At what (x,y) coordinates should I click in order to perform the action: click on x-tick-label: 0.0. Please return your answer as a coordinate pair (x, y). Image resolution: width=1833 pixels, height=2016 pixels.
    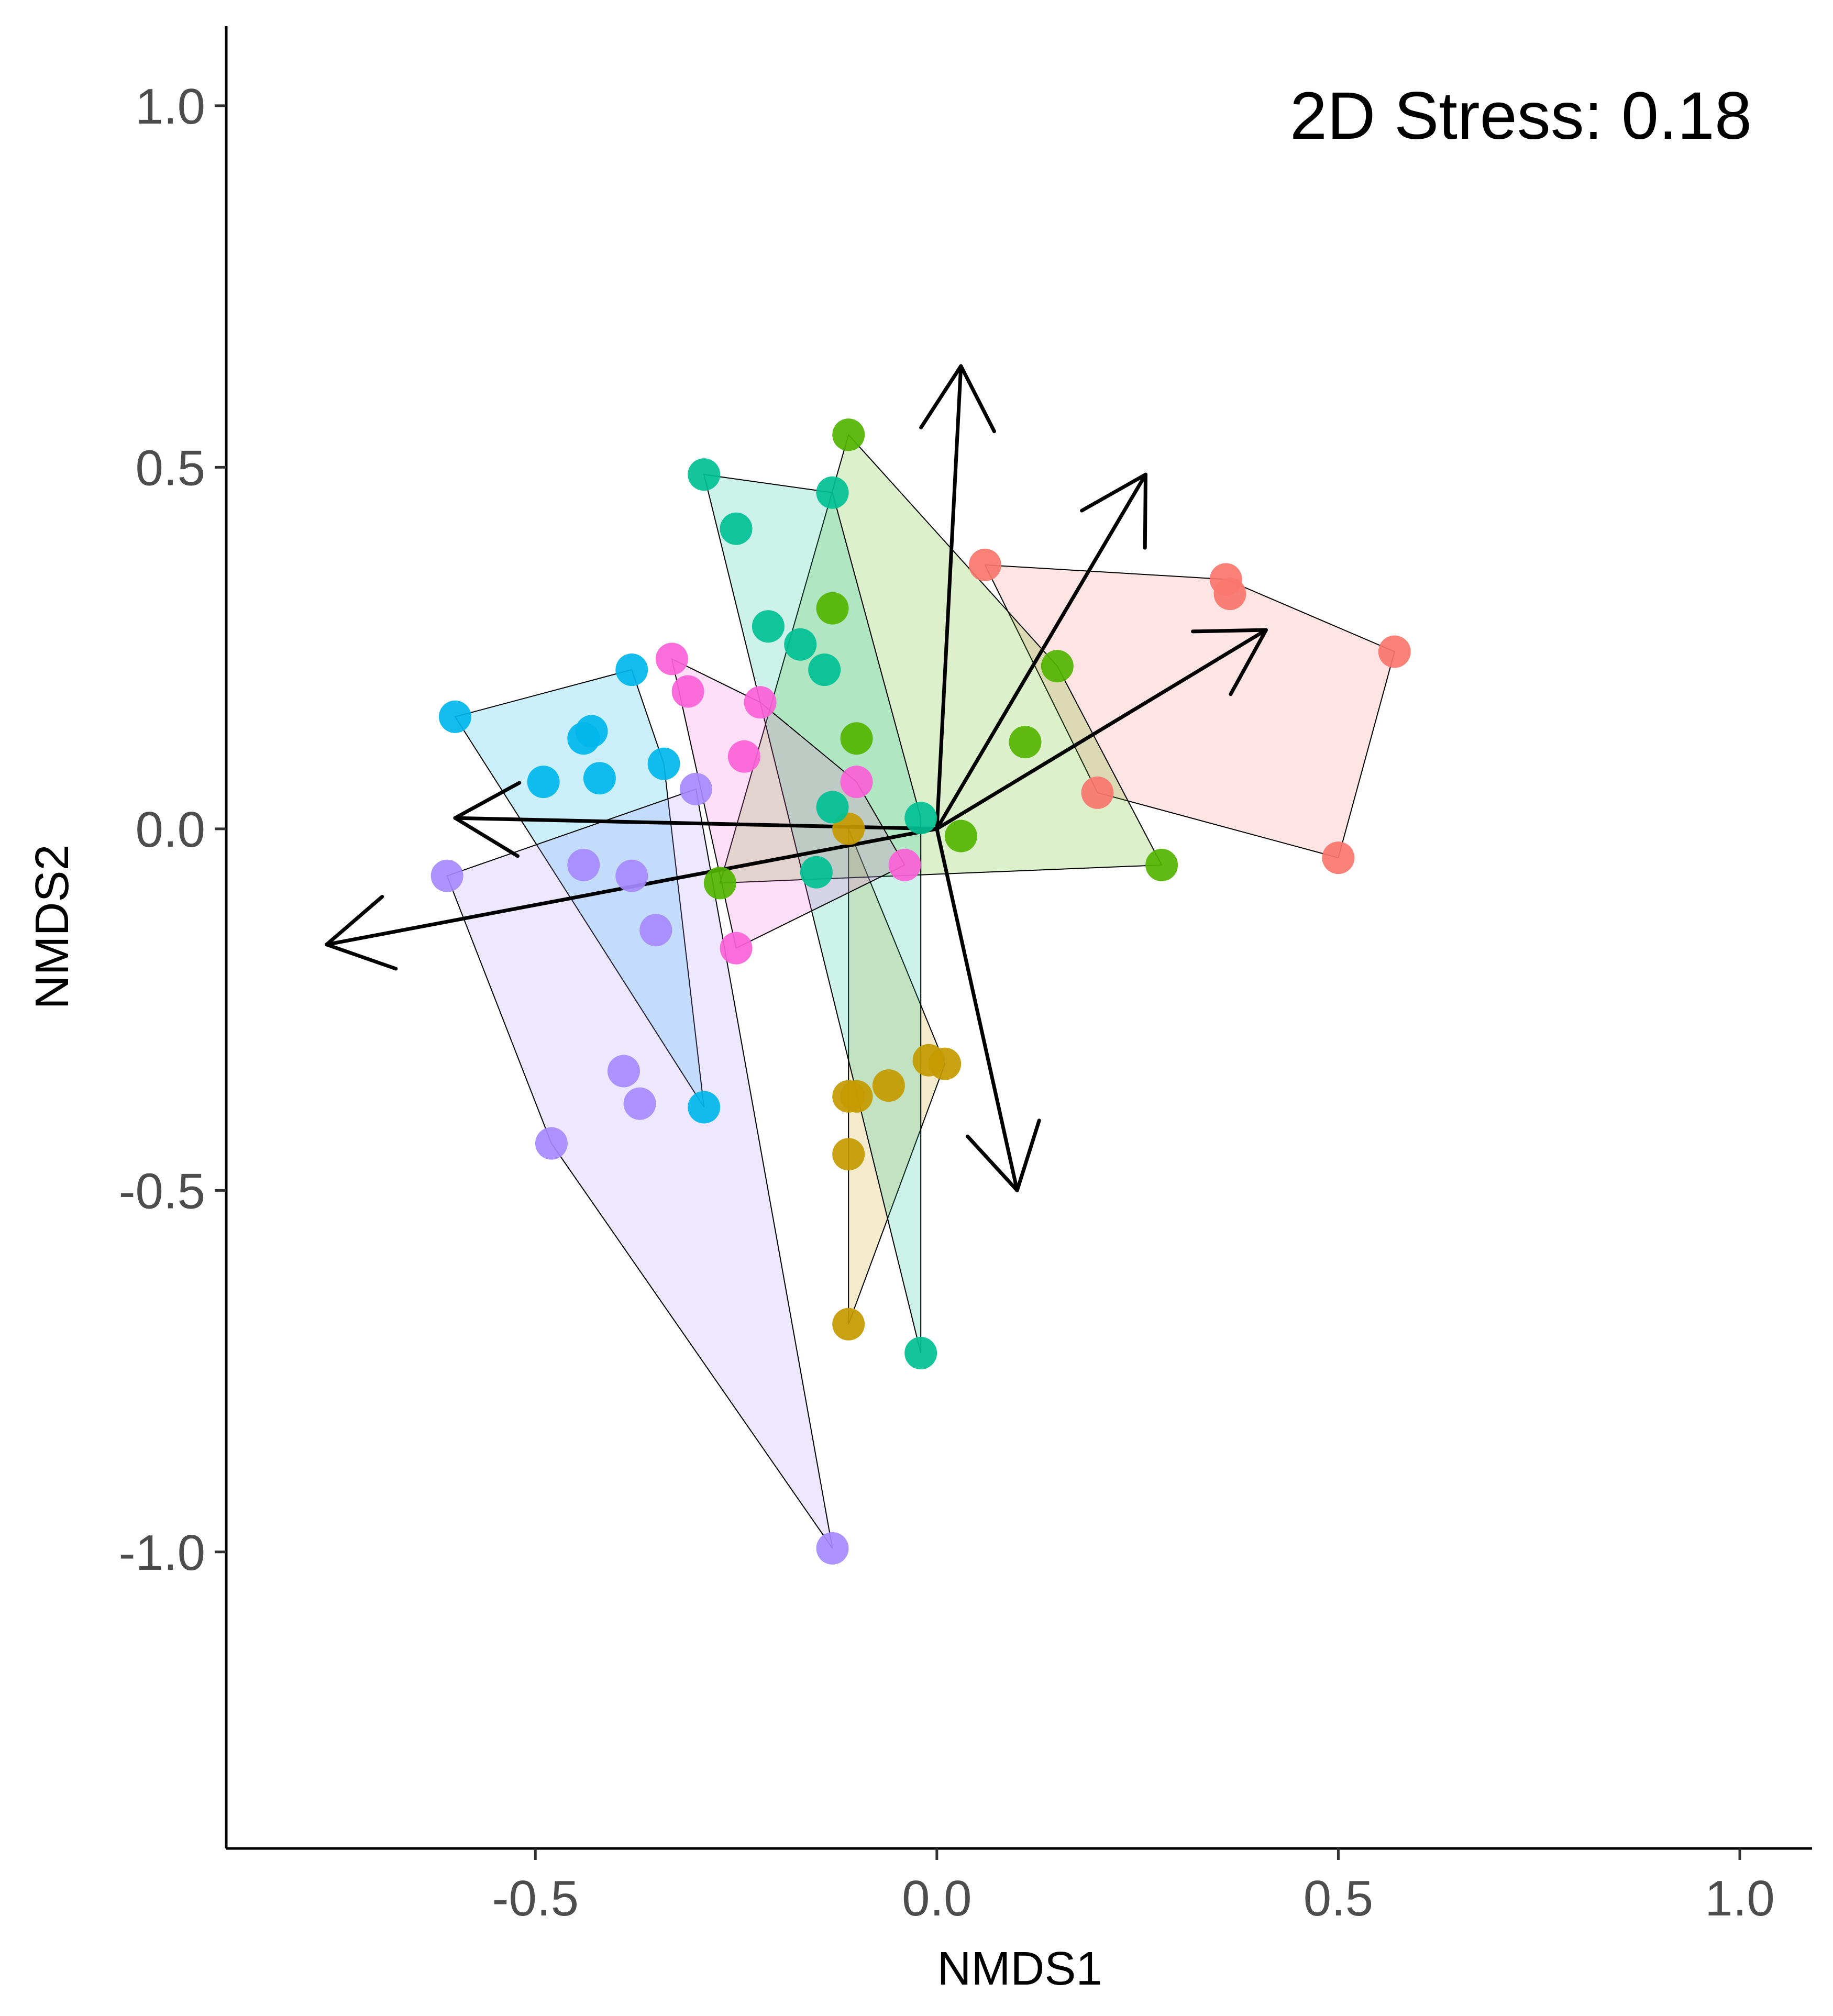
    Looking at the image, I should click on (936, 1898).